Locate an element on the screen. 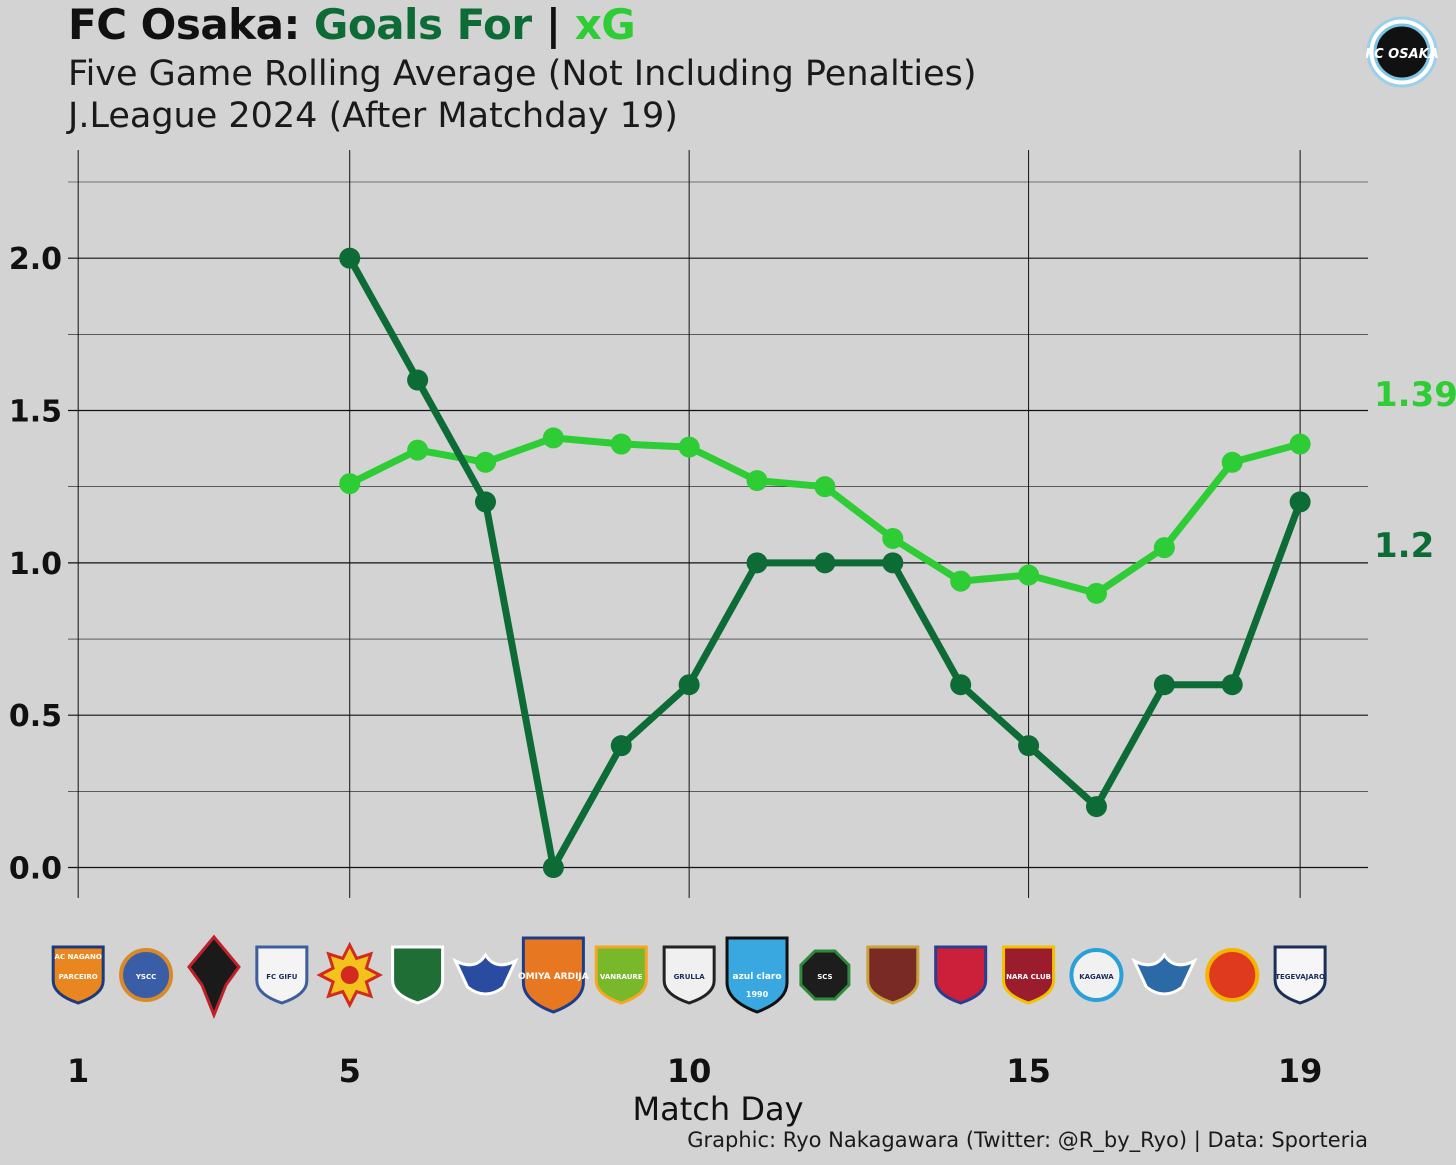  y-tick-label: 0.5 is located at coordinates (35, 716).